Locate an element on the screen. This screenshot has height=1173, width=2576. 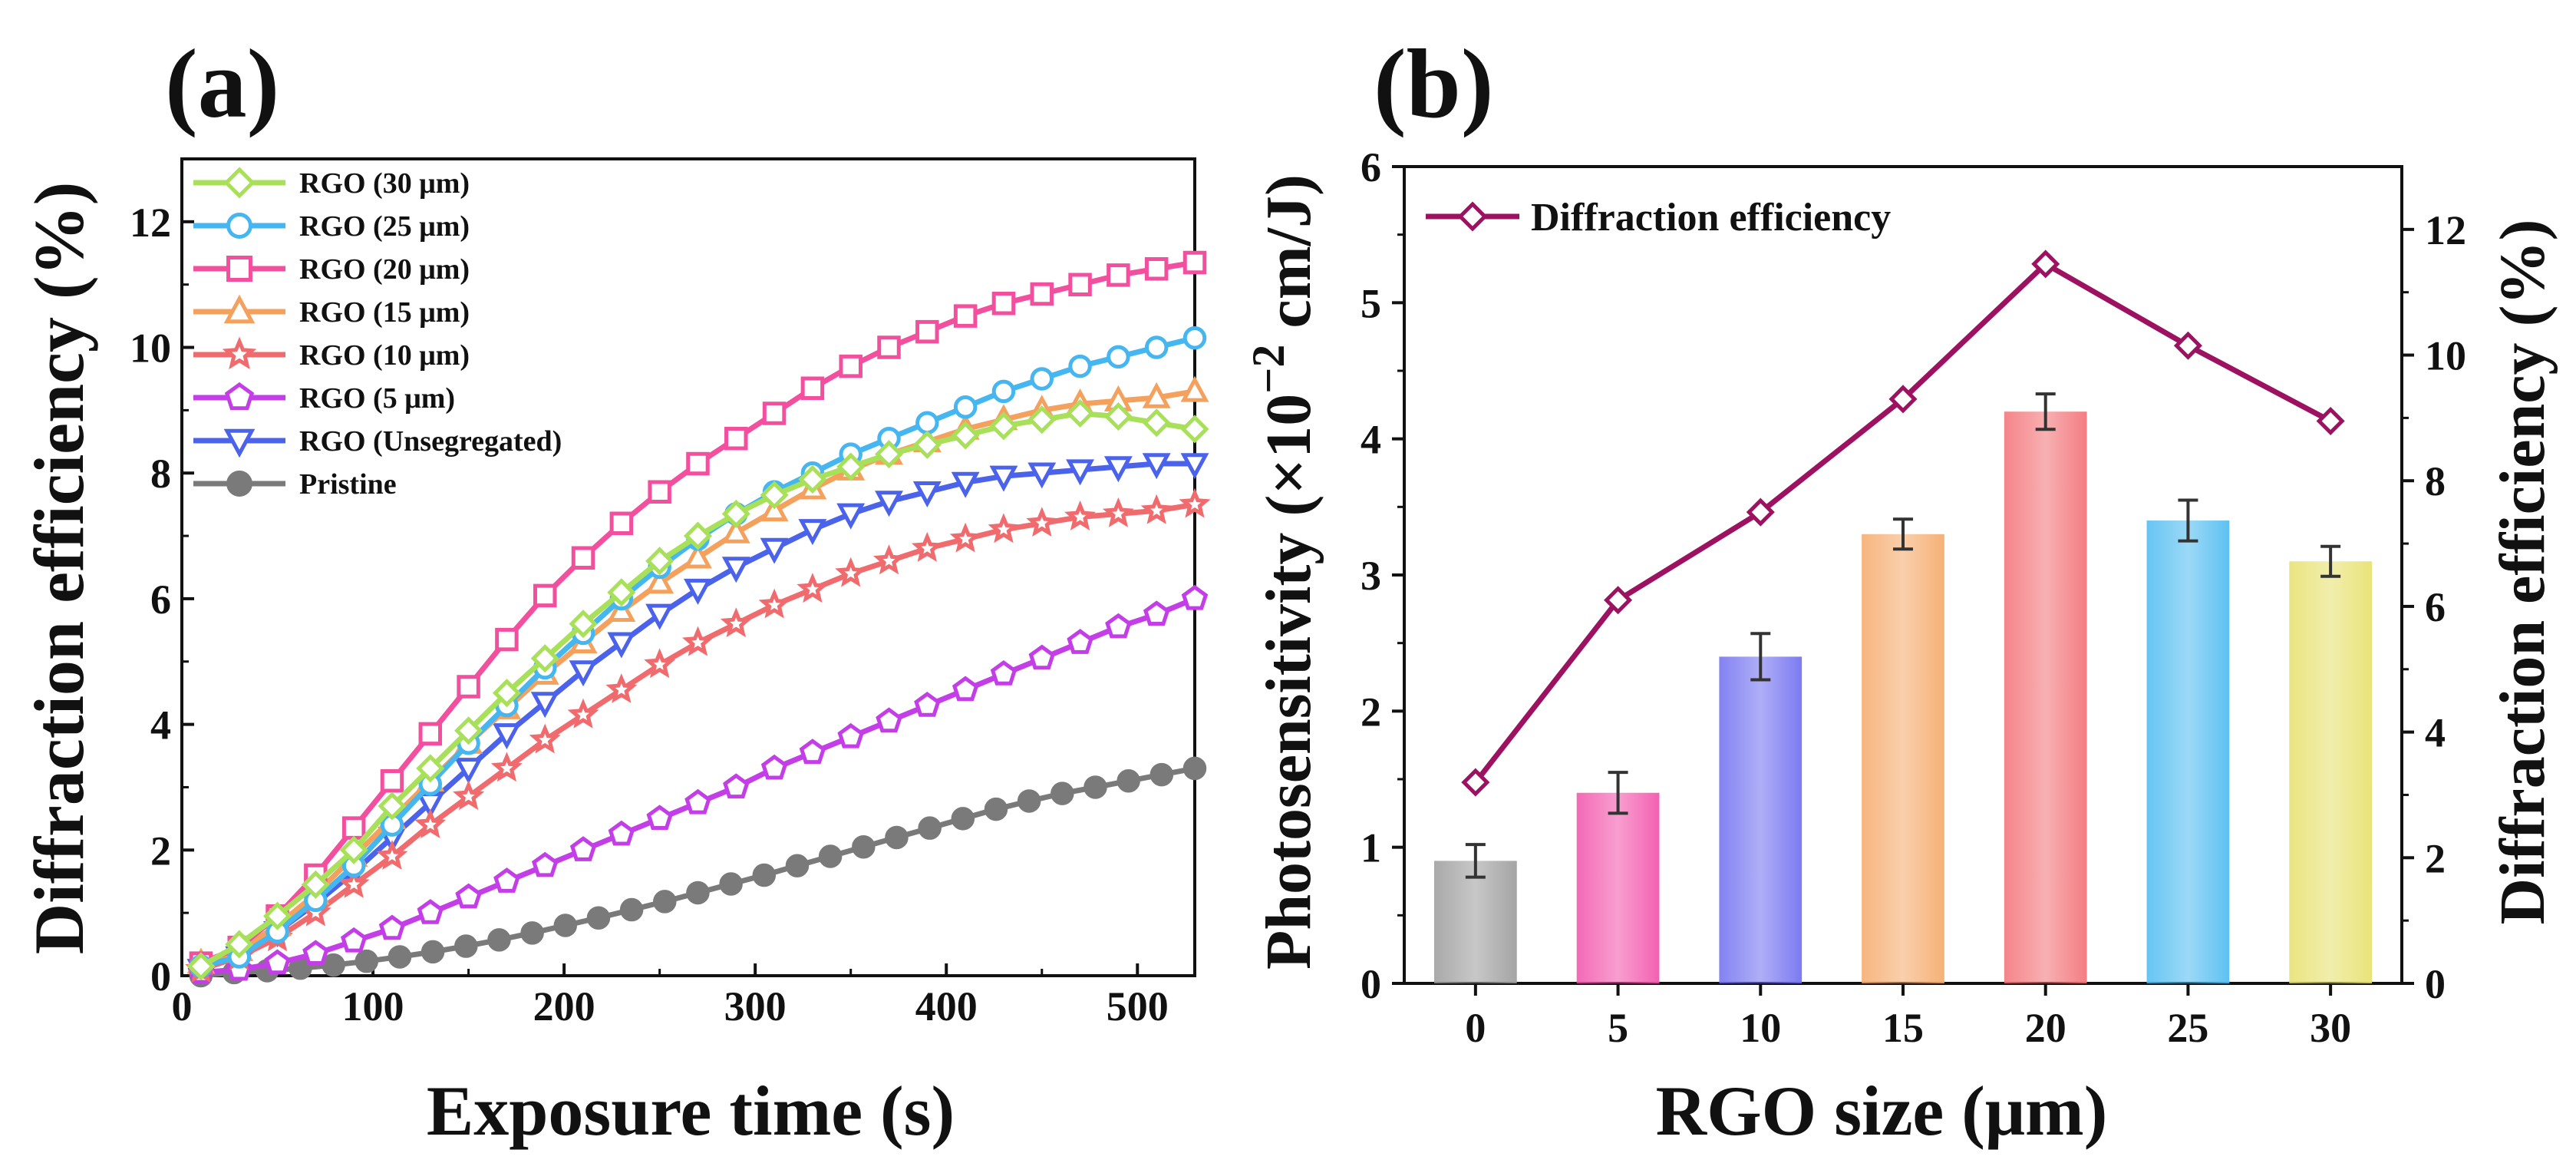
panel-b-y-tick-label: 6 is located at coordinates (1371, 167).